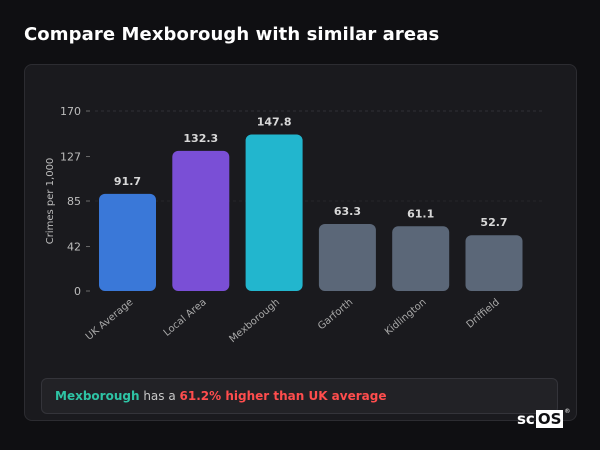 The width and height of the screenshot is (600, 450). I want to click on bar-local-area, so click(201, 220).